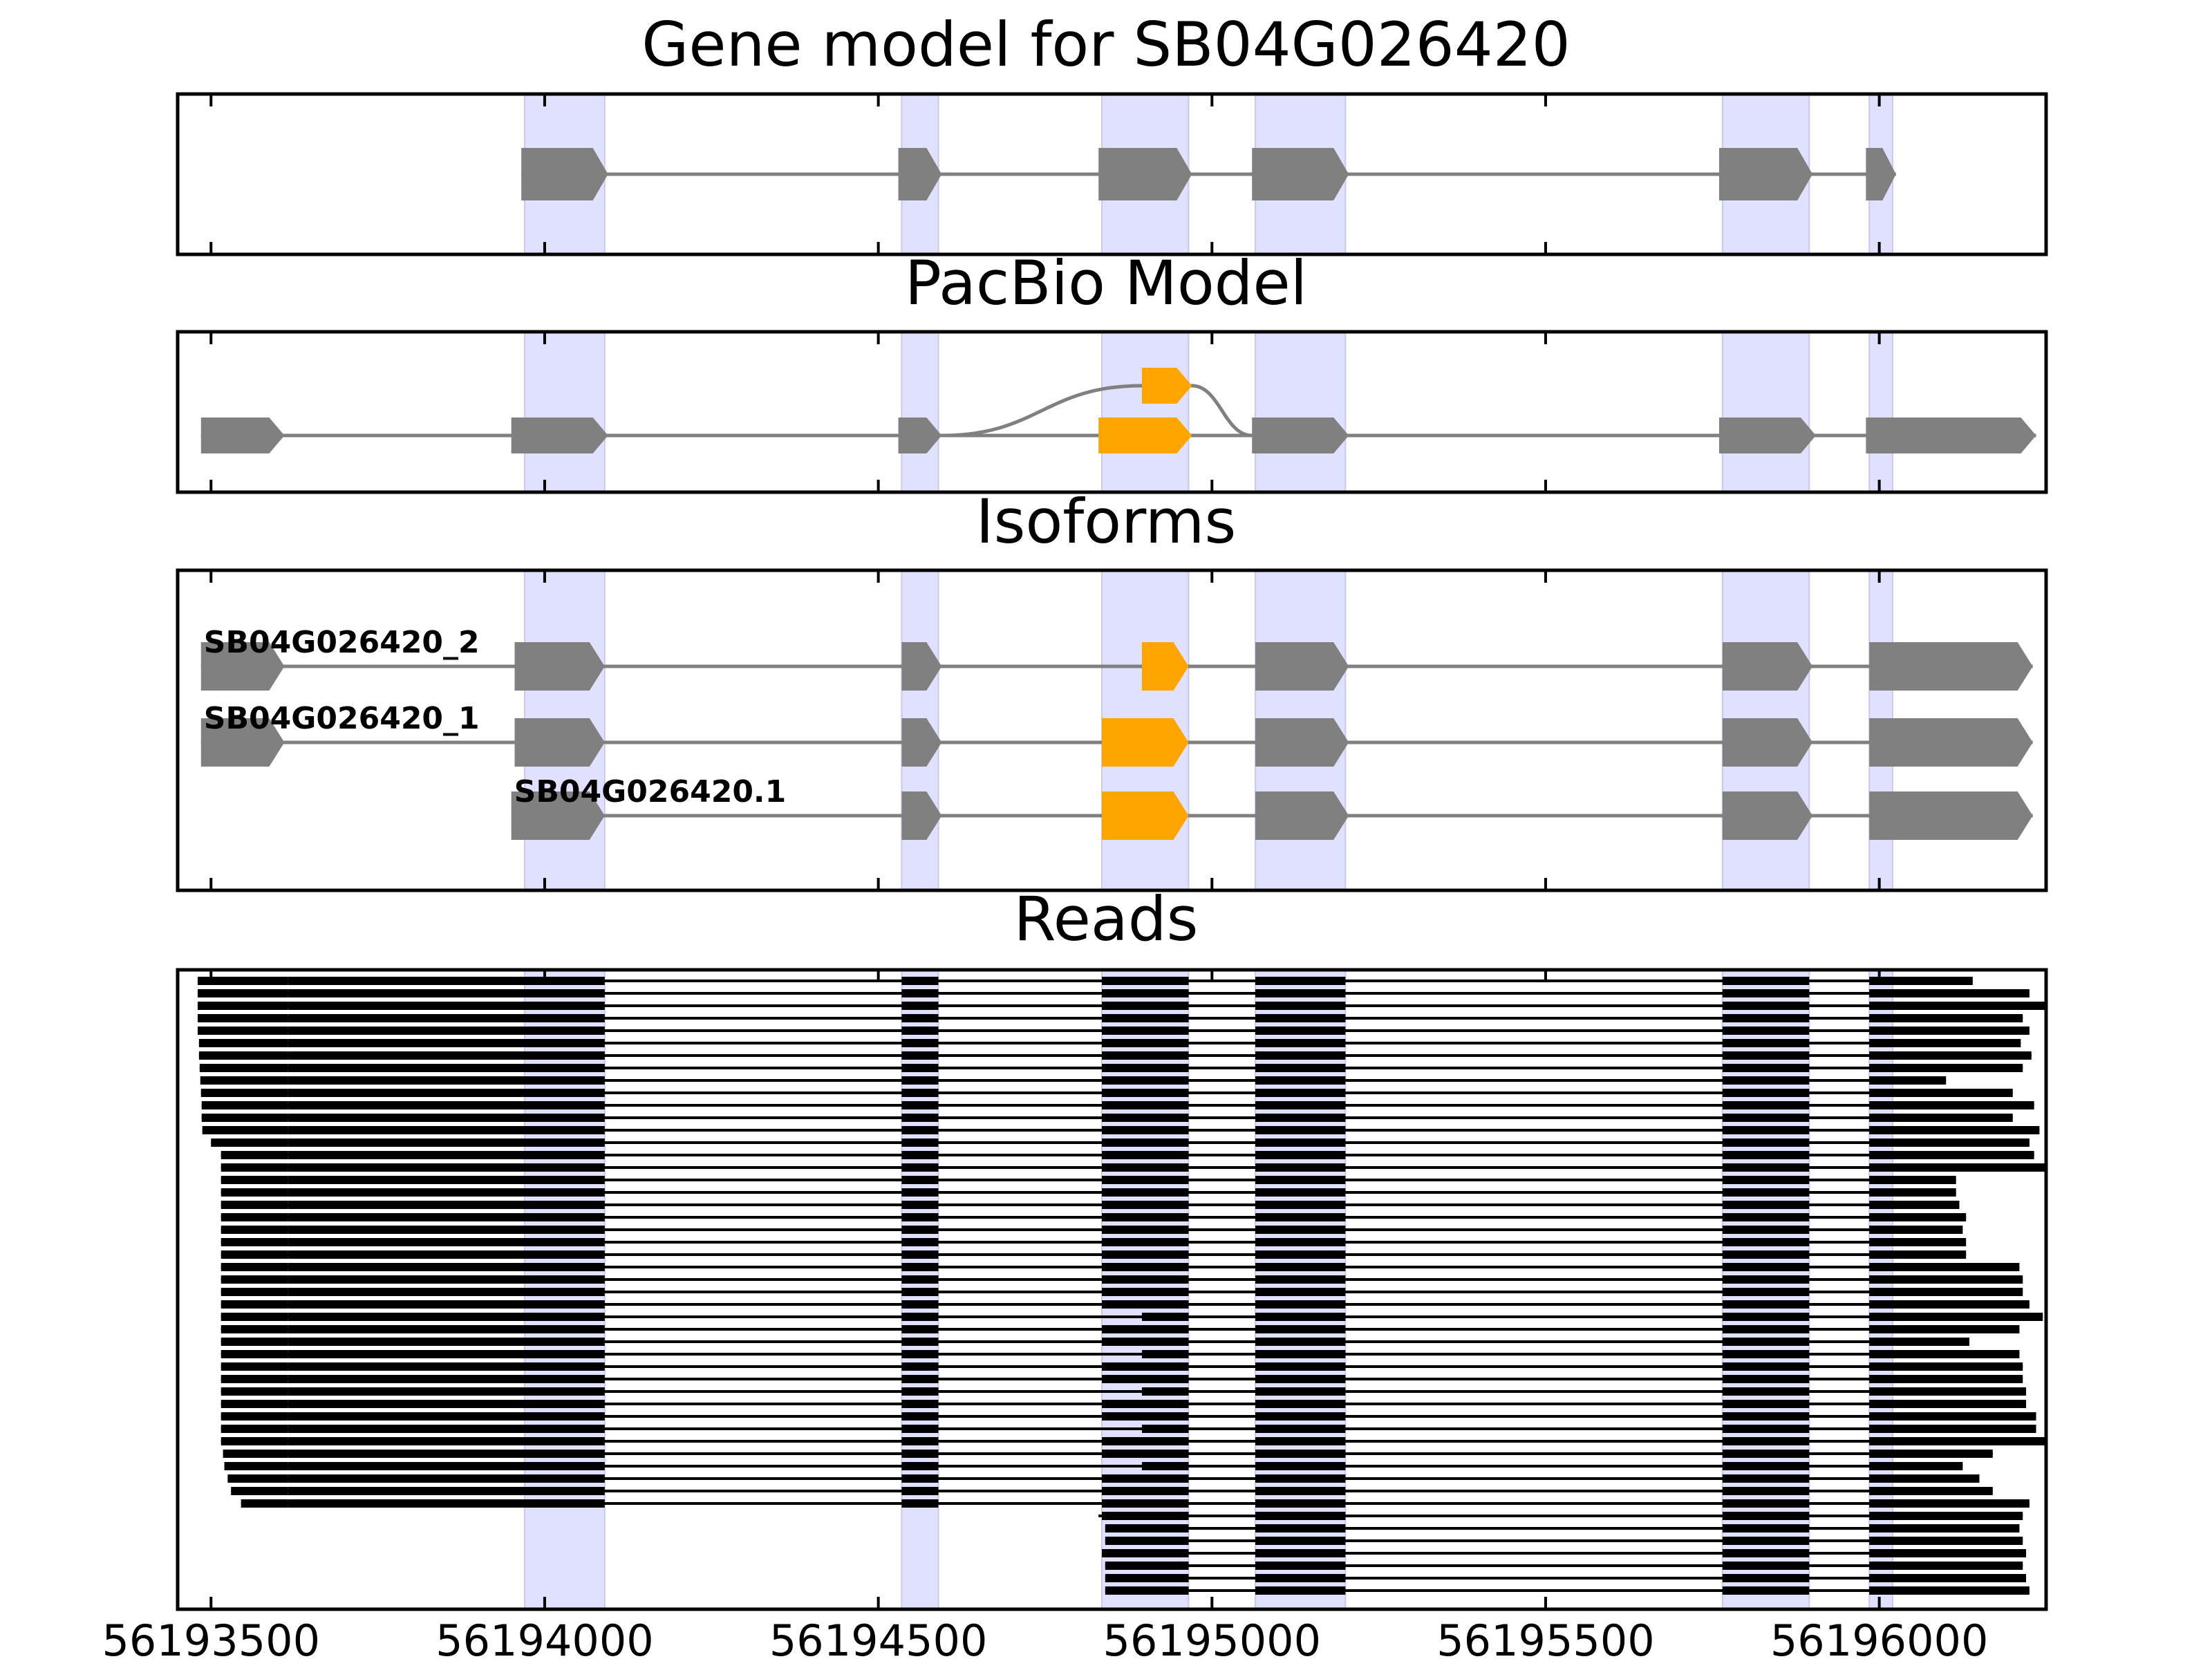  I want to click on panel-title-isoforms: Isoforms, so click(1106, 521).